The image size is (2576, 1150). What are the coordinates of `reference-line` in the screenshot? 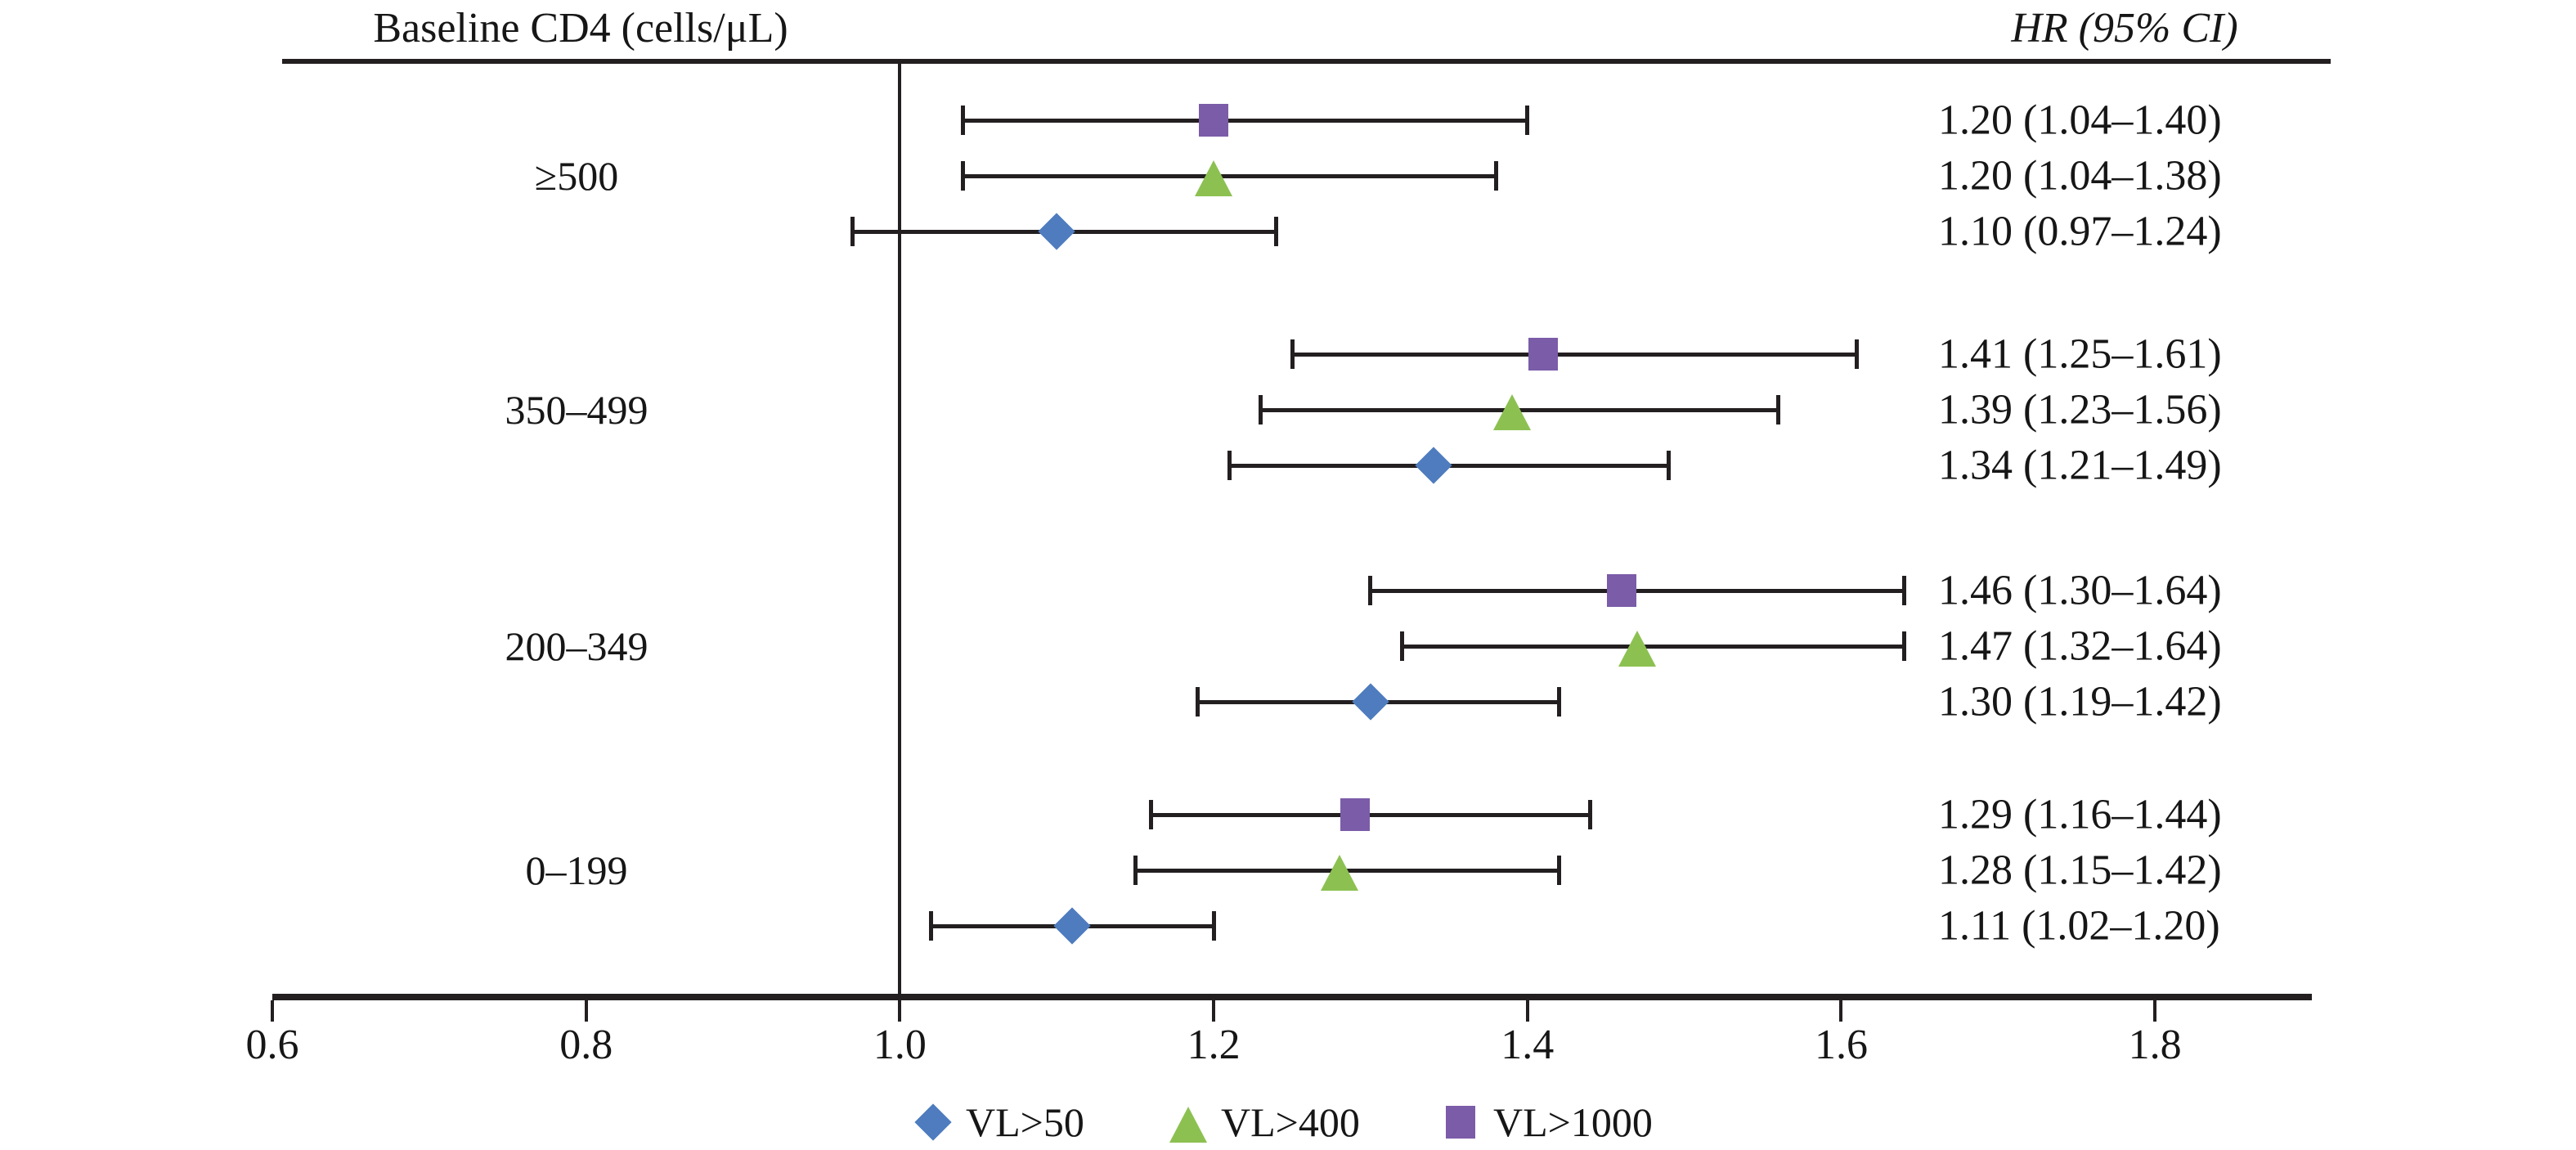 It's located at (900, 531).